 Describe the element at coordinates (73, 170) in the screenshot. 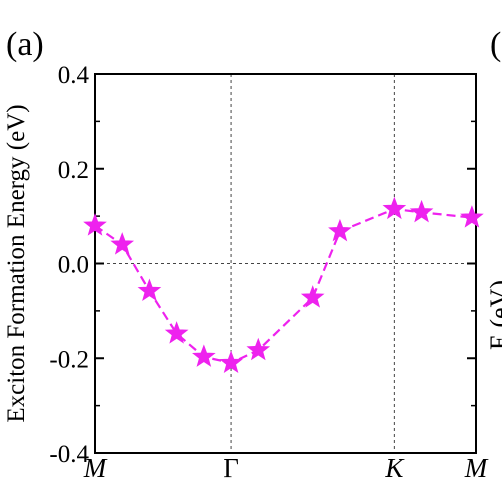

I see `y-tick-label: 0.2` at that location.